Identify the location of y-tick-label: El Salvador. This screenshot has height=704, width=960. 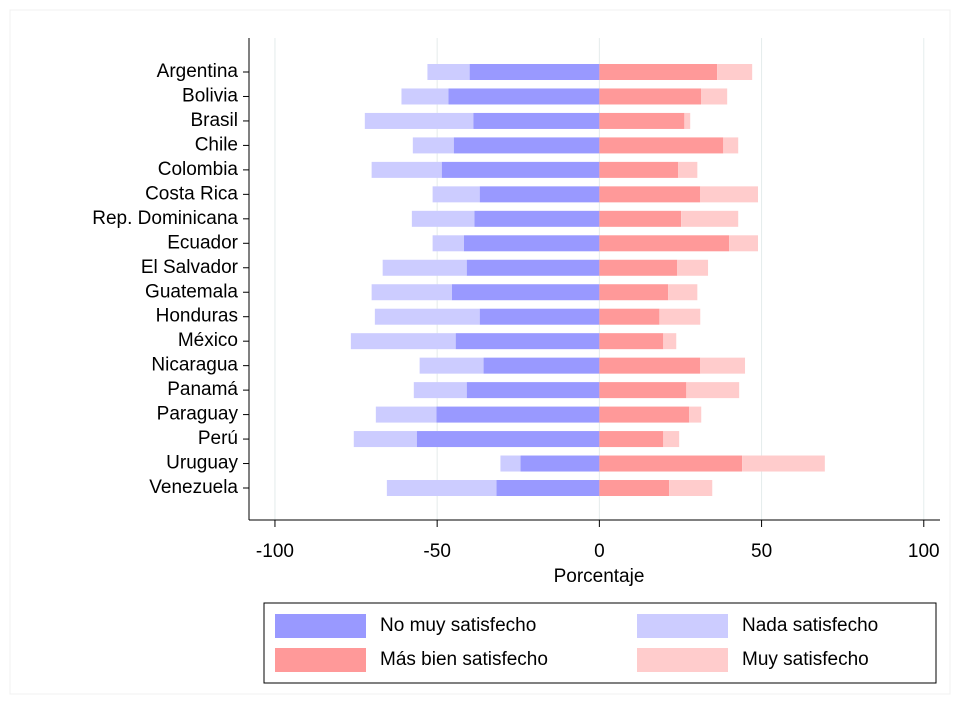
(190, 267).